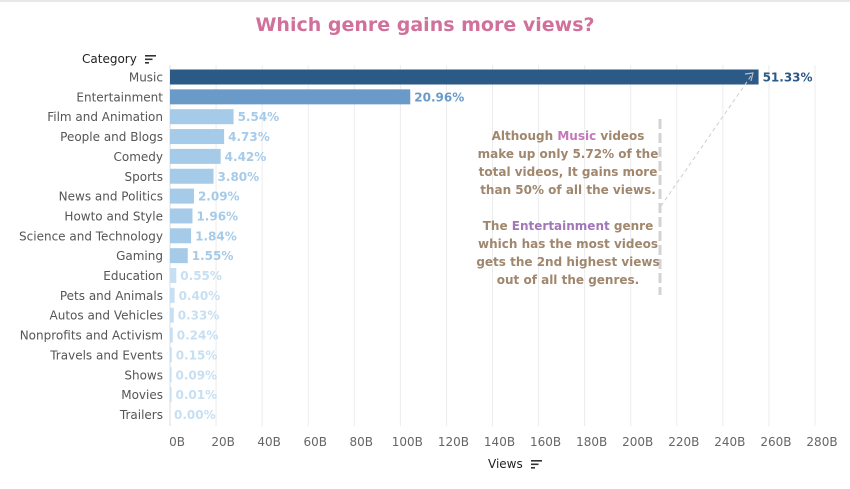  What do you see at coordinates (197, 395) in the screenshot?
I see `value-label: 0.01%` at bounding box center [197, 395].